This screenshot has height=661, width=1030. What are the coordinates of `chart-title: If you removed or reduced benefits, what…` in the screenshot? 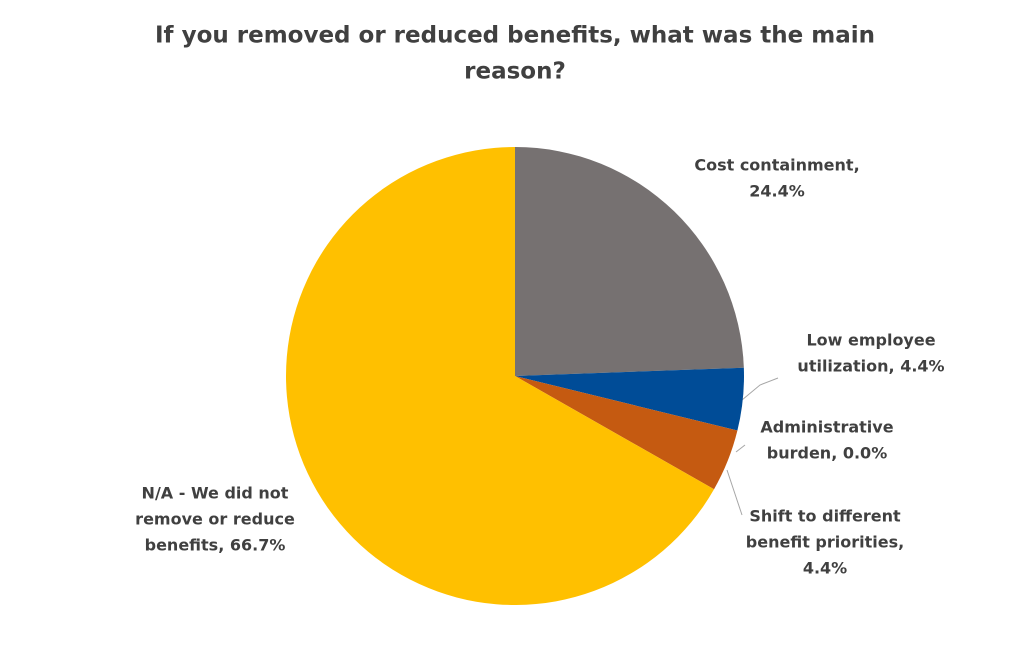 It's located at (515, 36).